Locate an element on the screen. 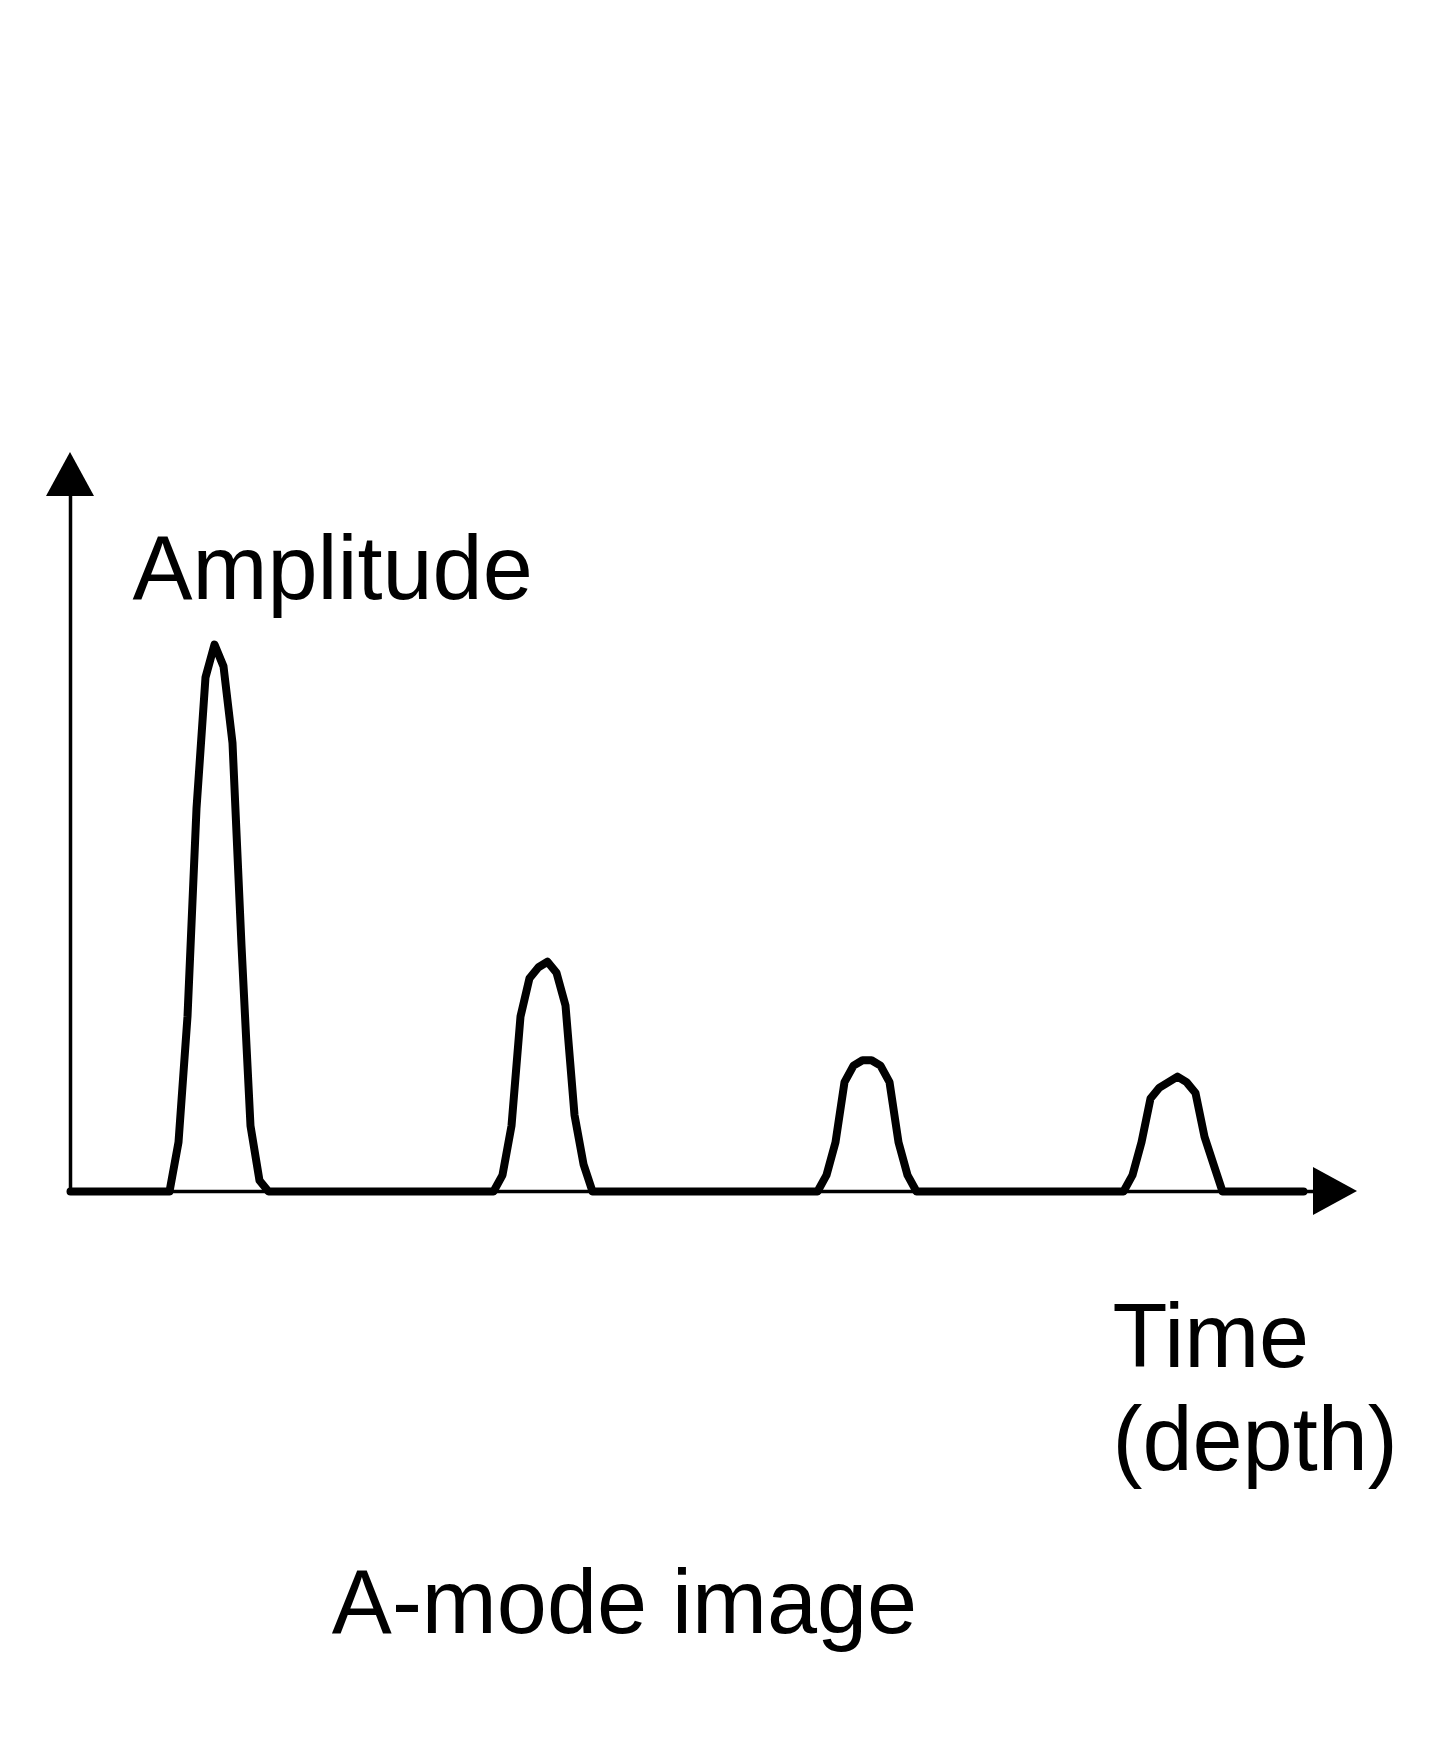  text: A-mode image is located at coordinates (624, 1601).